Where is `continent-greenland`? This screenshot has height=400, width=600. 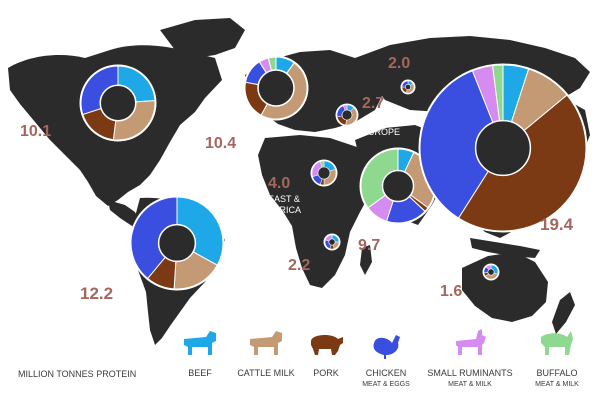 continent-greenland is located at coordinates (202, 38).